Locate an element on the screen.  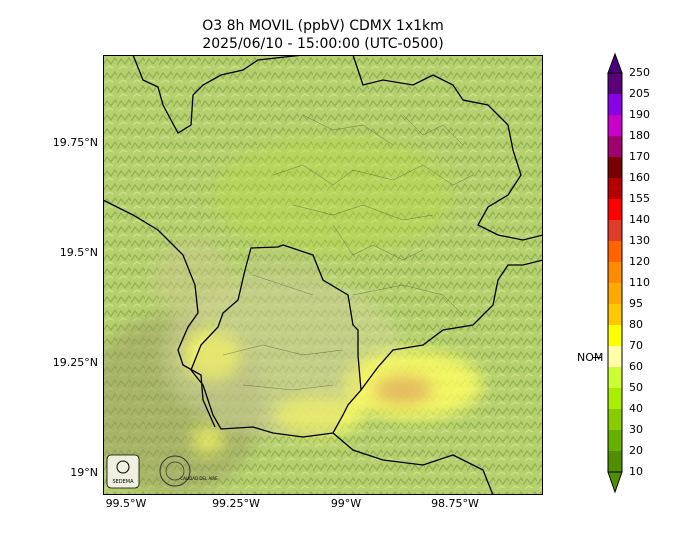
colorbar-tick-label: 190 is located at coordinates (639, 114).